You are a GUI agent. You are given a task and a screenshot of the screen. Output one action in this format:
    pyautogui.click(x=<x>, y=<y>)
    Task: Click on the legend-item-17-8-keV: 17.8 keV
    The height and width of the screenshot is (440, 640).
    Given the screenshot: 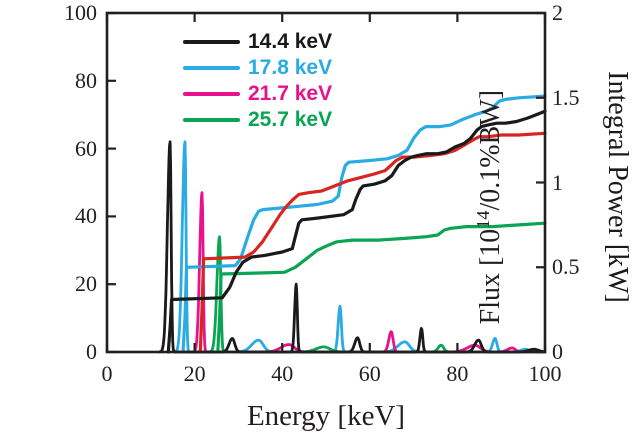 What is the action you would take?
    pyautogui.click(x=257, y=68)
    